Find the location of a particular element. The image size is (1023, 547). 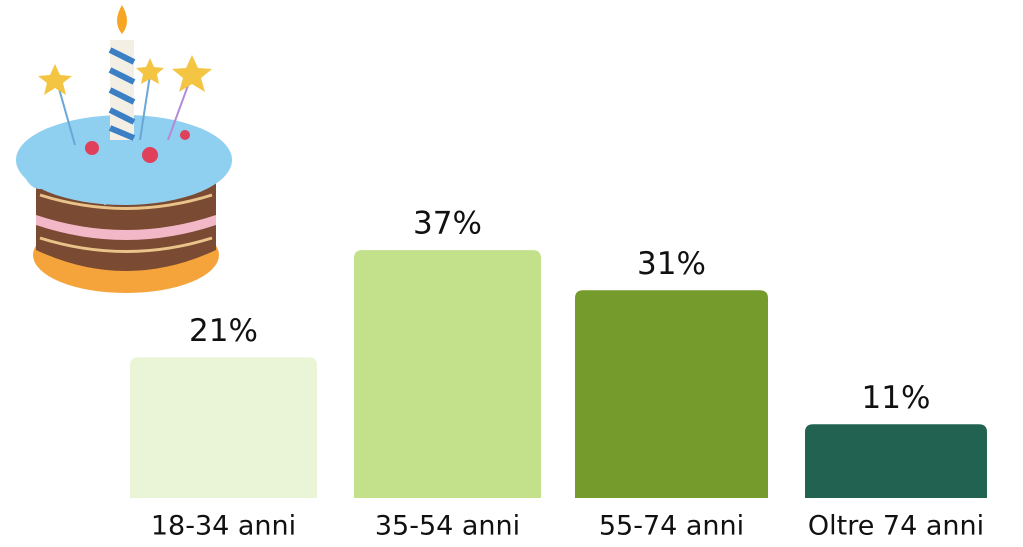

x-tick-label: 55-74 anni is located at coordinates (671, 526).